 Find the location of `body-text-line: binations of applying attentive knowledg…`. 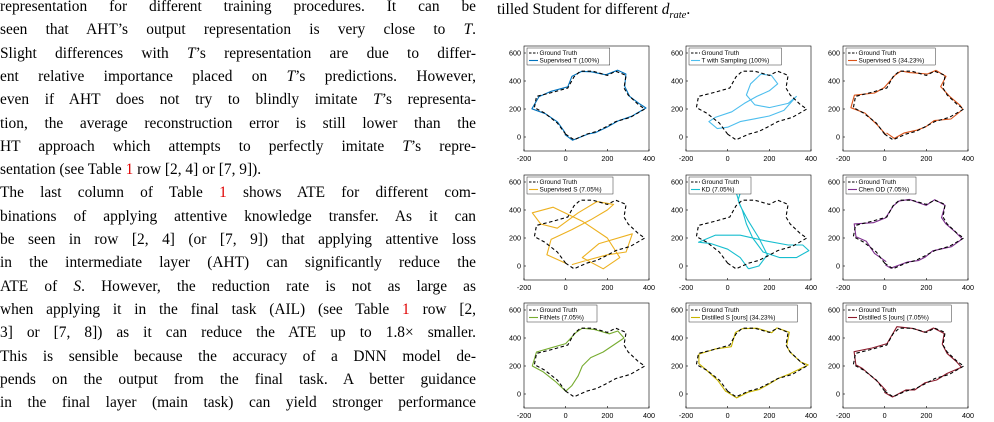

body-text-line: binations of applying attentive knowledg… is located at coordinates (238, 217).